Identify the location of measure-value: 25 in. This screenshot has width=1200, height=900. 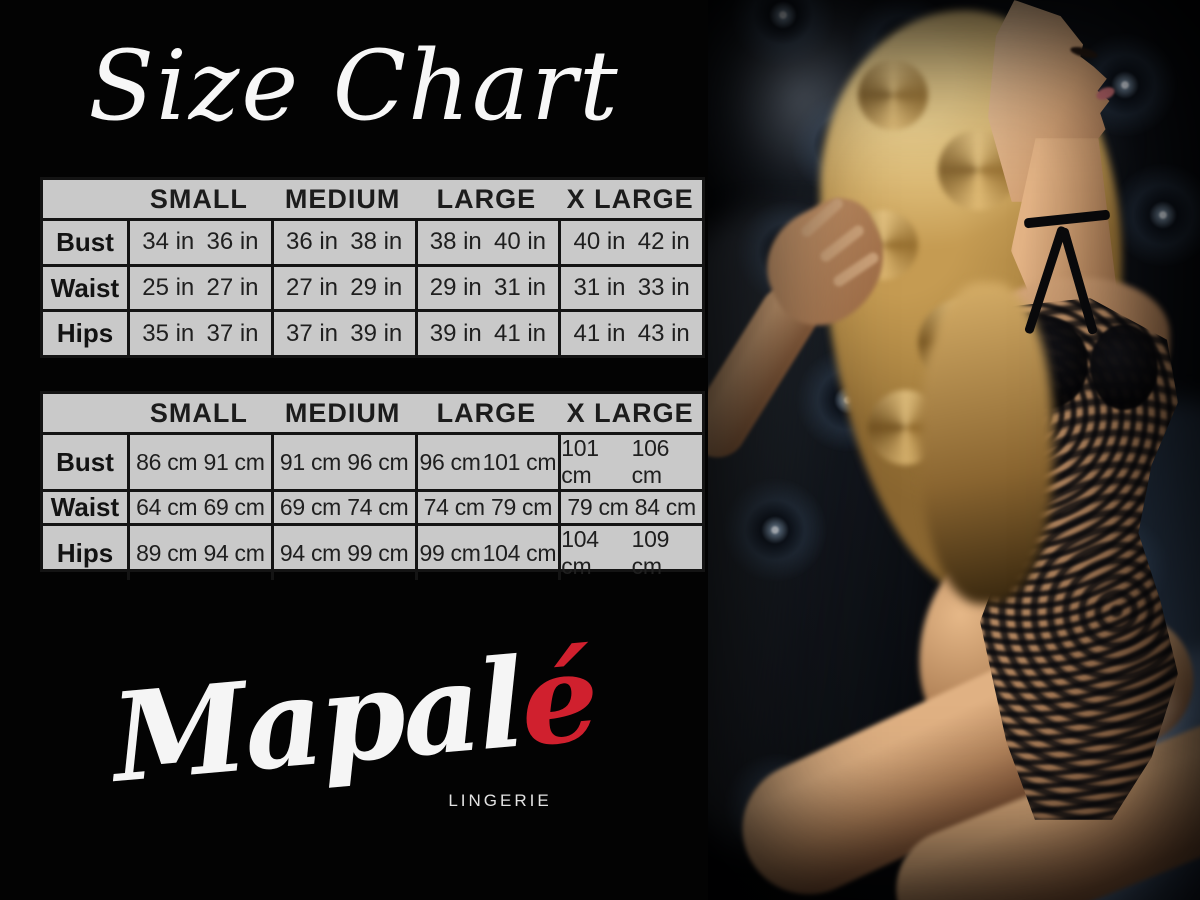
(168, 287).